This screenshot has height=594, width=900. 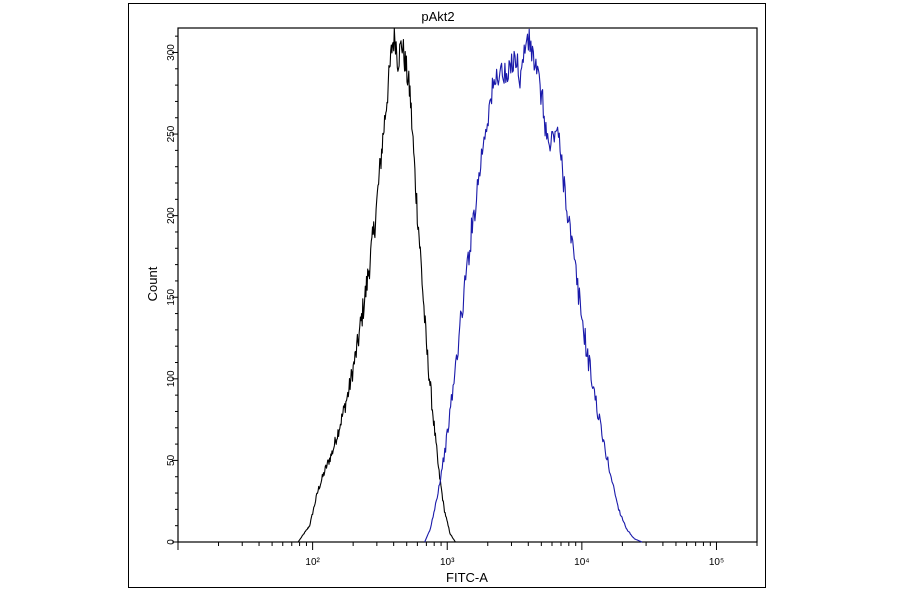 I want to click on y-tick-label: 150, so click(x=171, y=296).